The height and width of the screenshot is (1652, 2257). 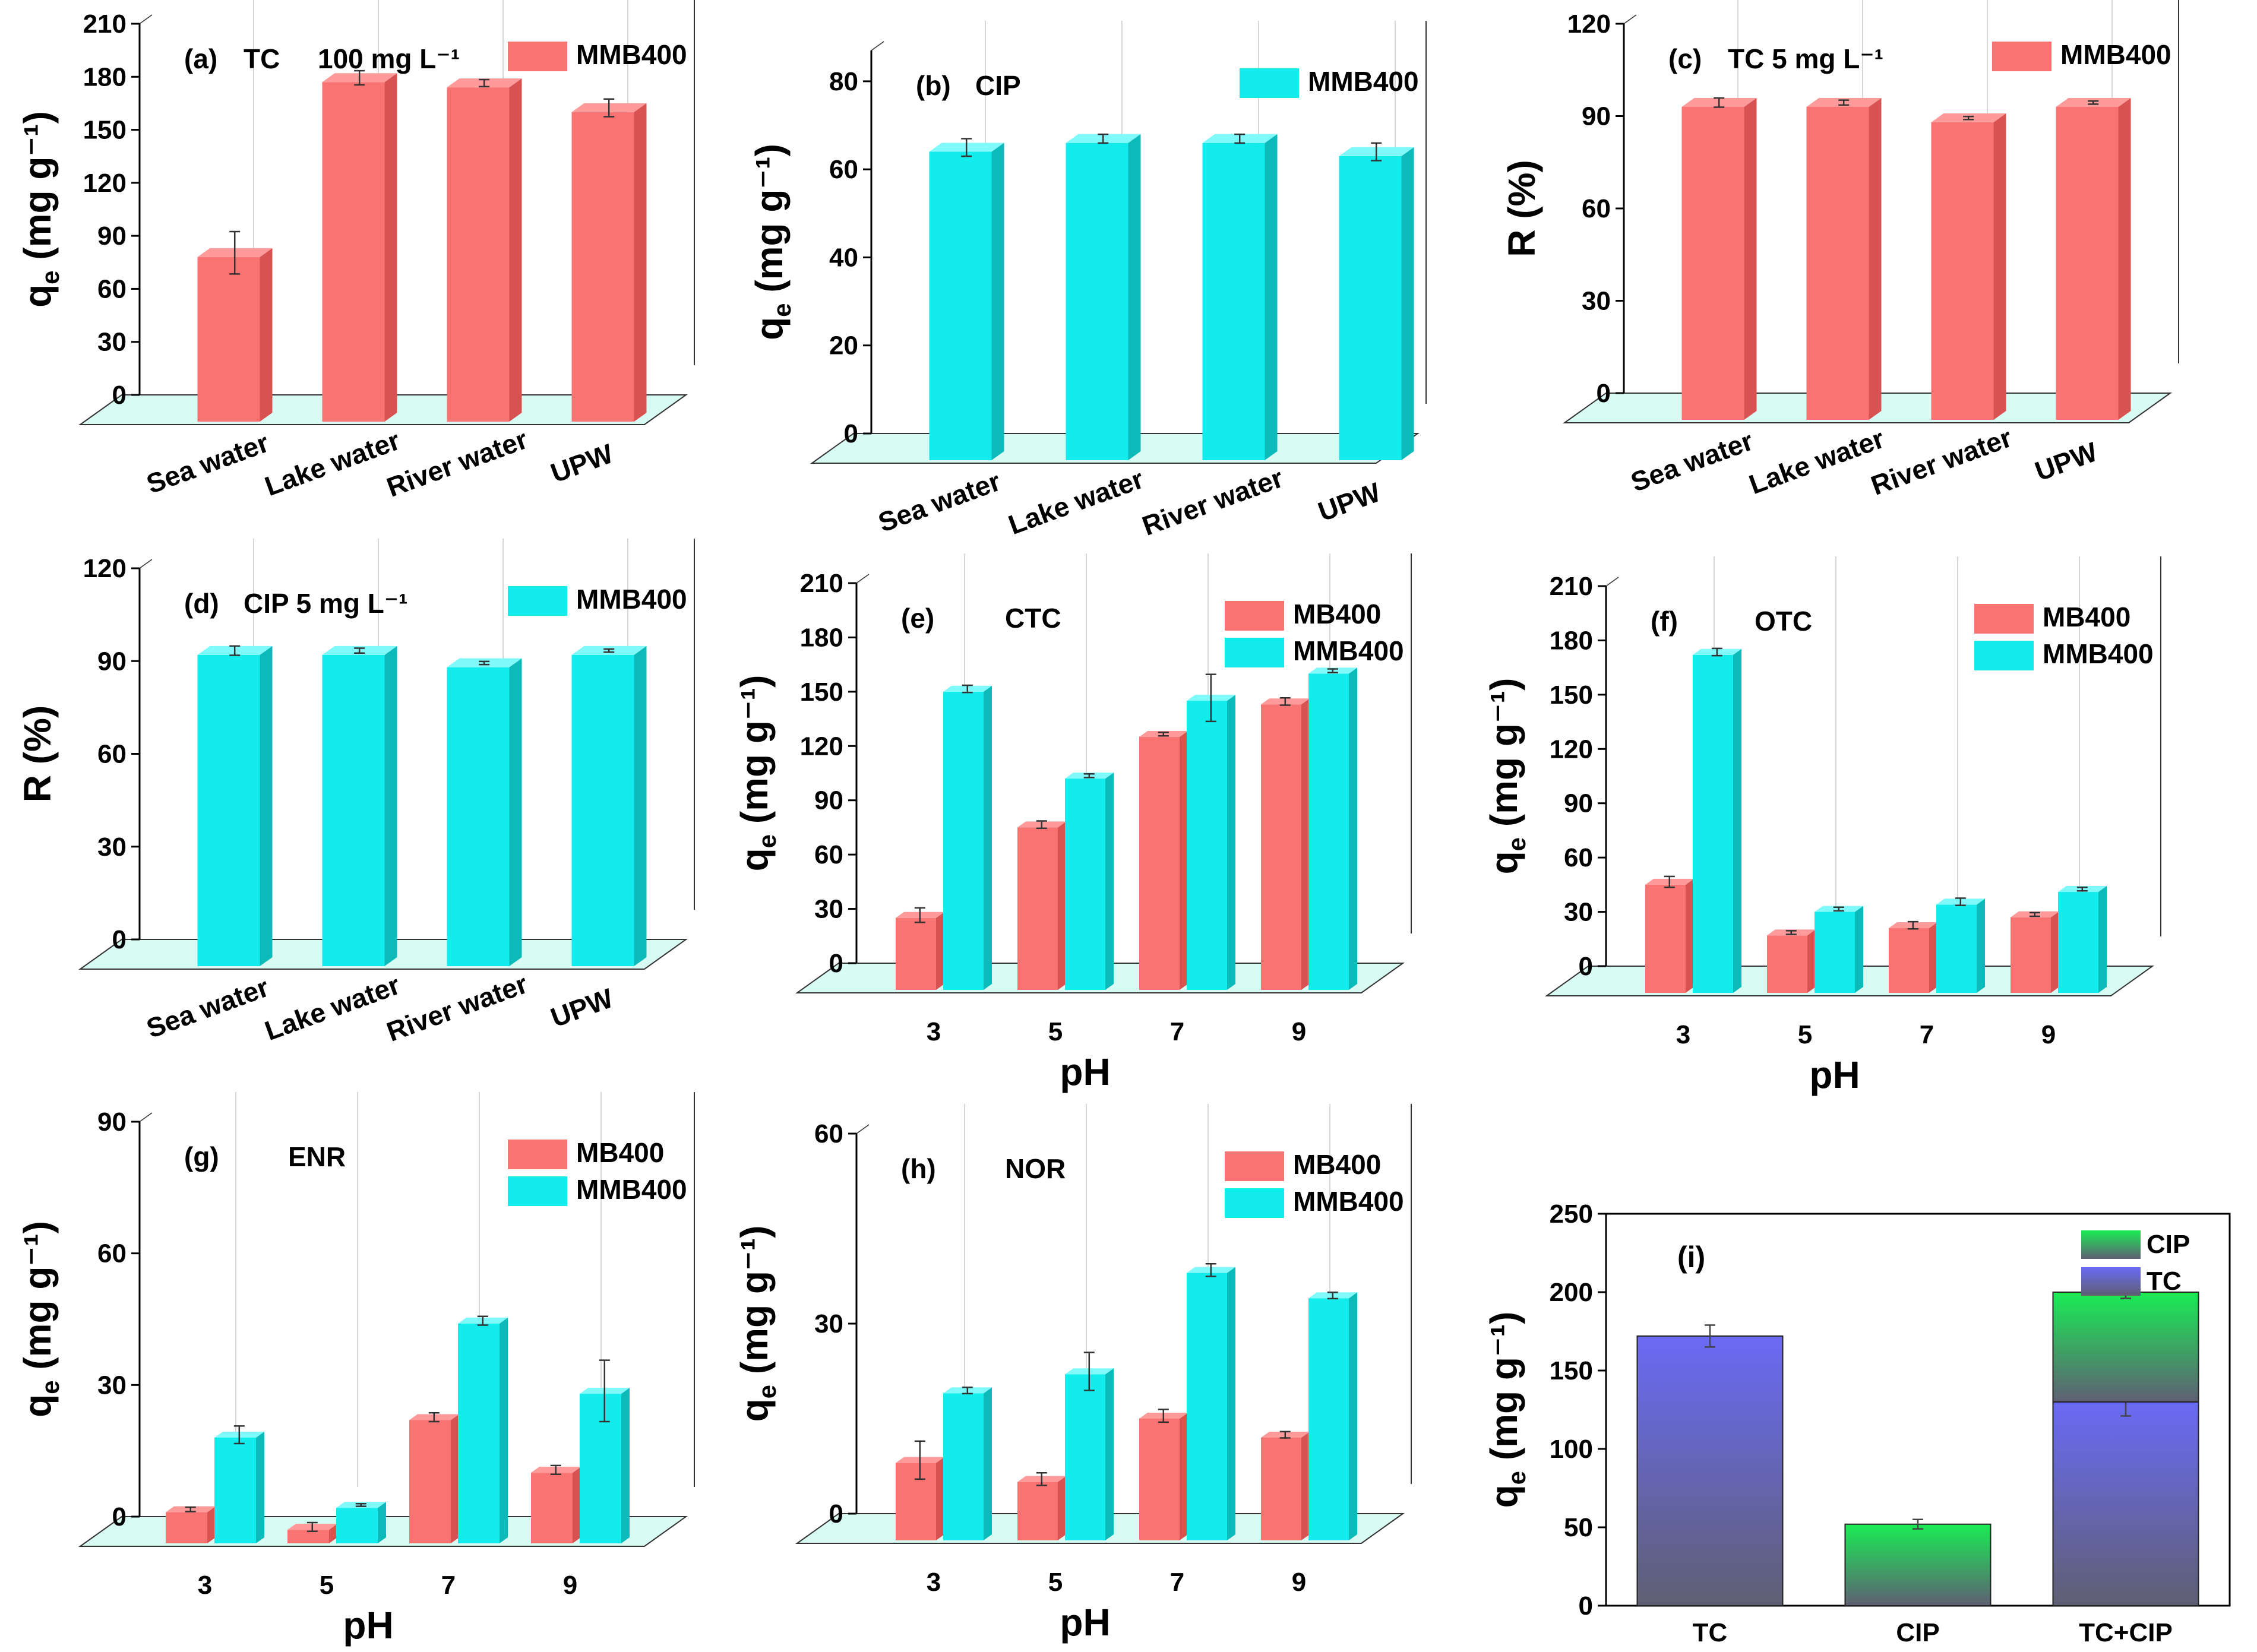 What do you see at coordinates (1521, 208) in the screenshot?
I see `y-axis-title-main: R (%)` at bounding box center [1521, 208].